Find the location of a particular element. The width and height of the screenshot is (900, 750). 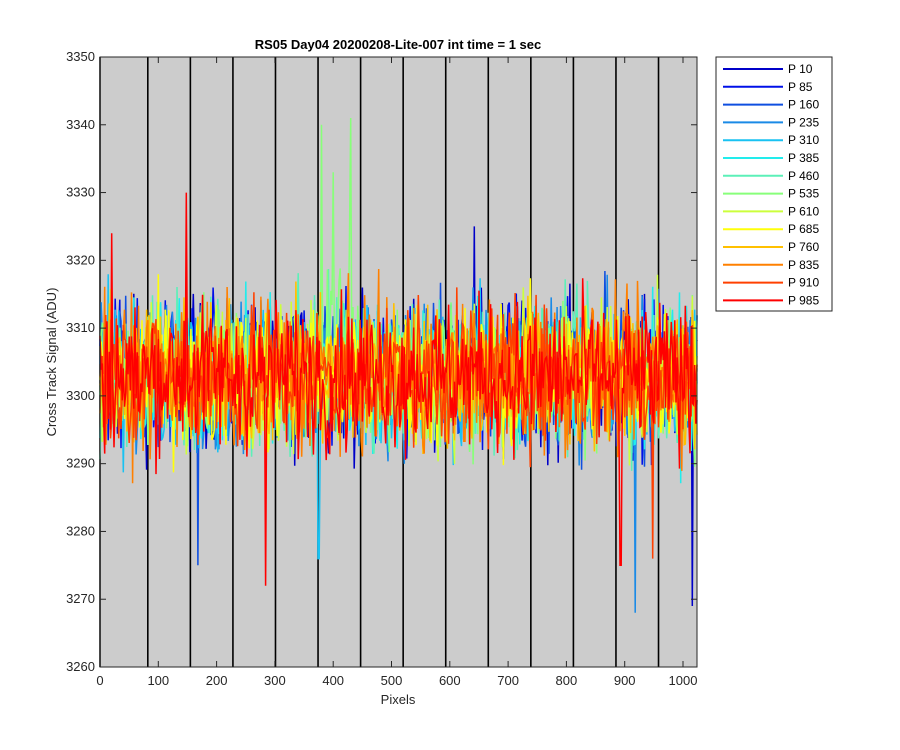

x-axis-label: Pixels is located at coordinates (398, 699).